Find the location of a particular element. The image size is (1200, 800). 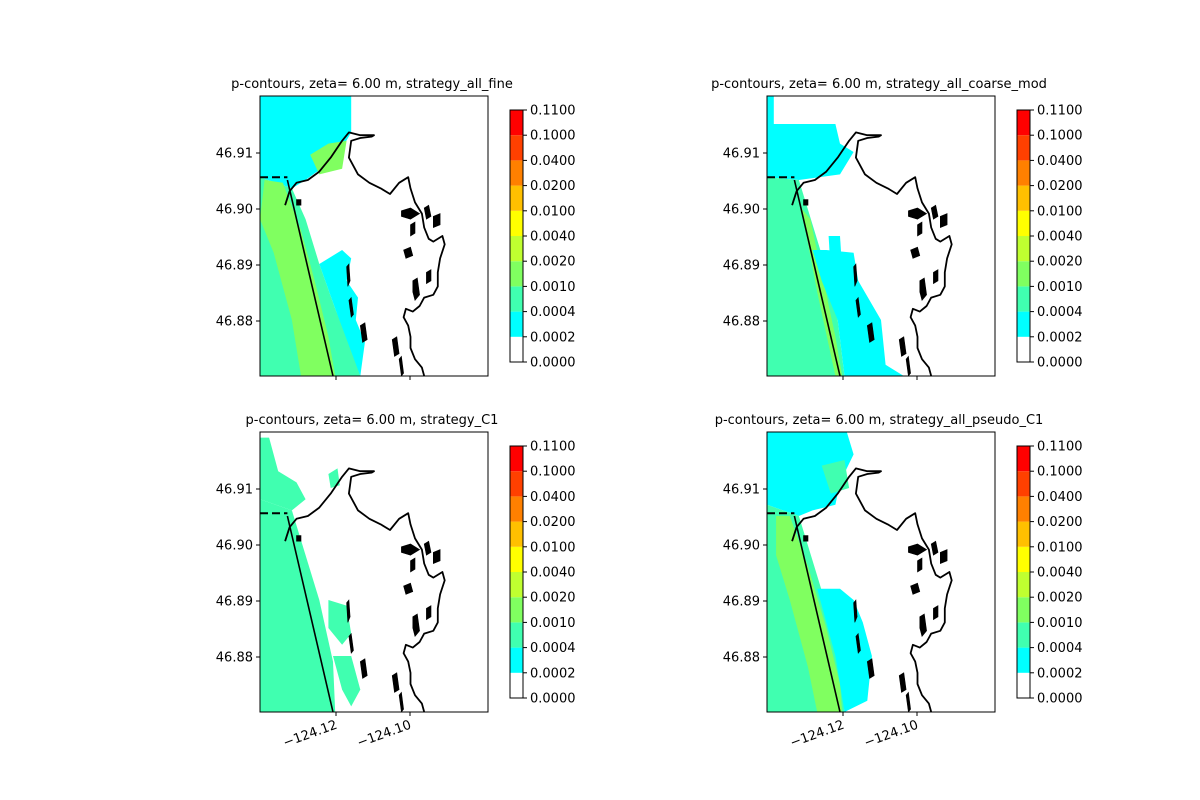

y-tick-label: 46.88 is located at coordinates (741, 658).